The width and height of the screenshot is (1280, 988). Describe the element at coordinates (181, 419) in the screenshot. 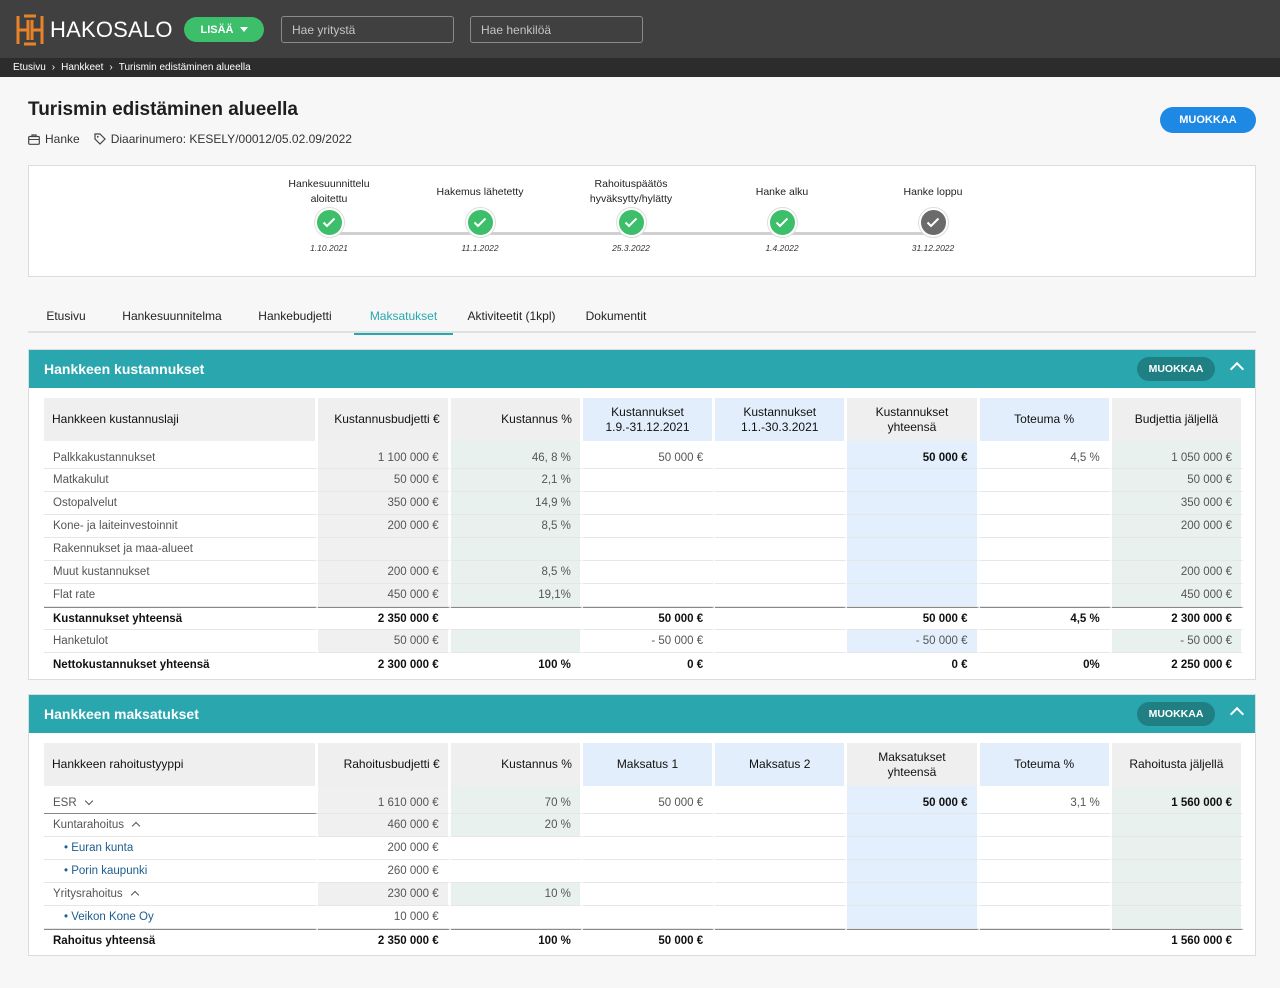

I see `column-header: Hankkeen kustannuslaji` at that location.